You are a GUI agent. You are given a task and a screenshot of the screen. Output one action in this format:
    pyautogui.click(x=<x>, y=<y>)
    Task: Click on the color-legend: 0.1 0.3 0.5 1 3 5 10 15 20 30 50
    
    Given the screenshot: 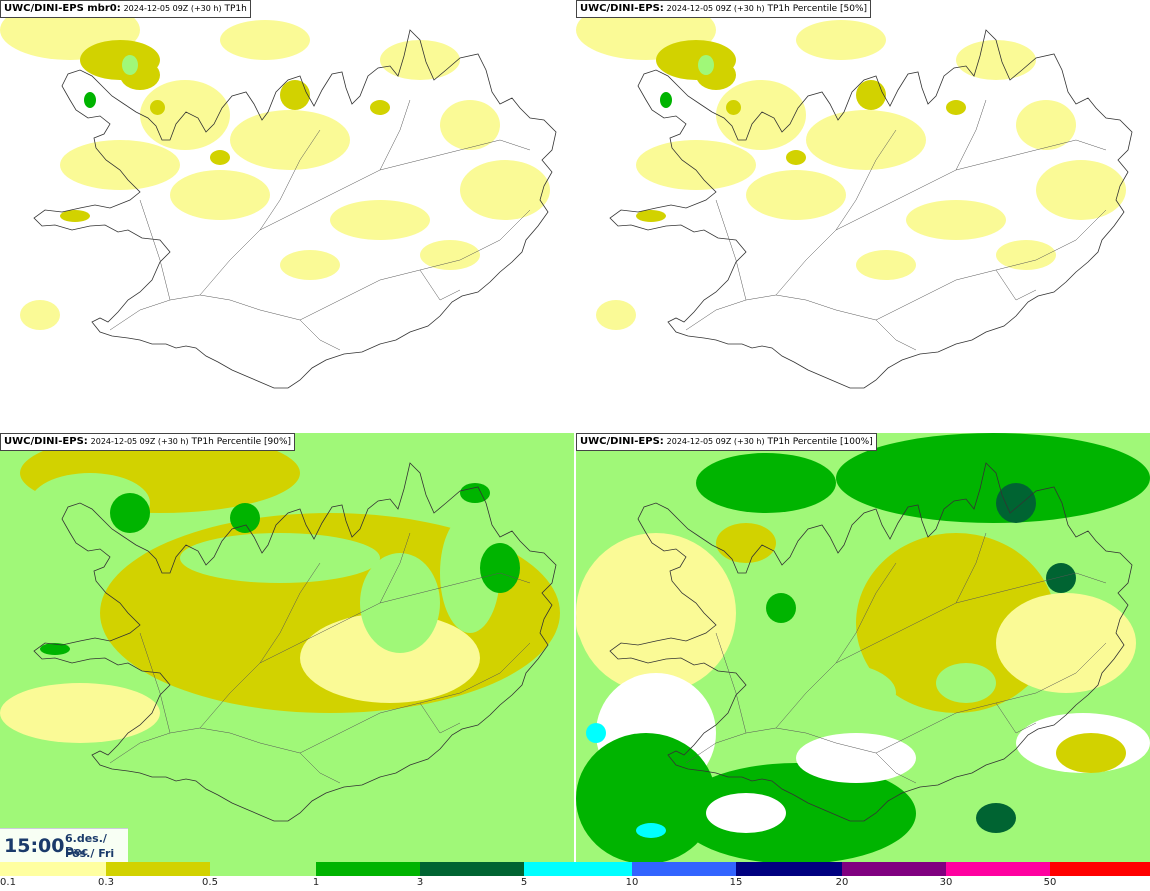 What is the action you would take?
    pyautogui.click(x=575, y=876)
    